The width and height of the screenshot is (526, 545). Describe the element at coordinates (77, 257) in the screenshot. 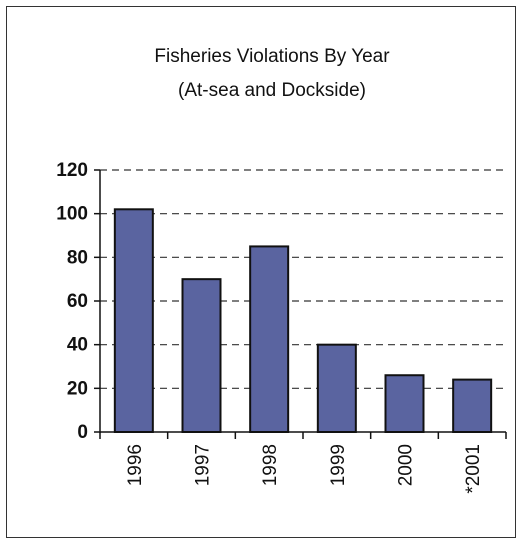

I see `y-tick-label-80: 80` at that location.